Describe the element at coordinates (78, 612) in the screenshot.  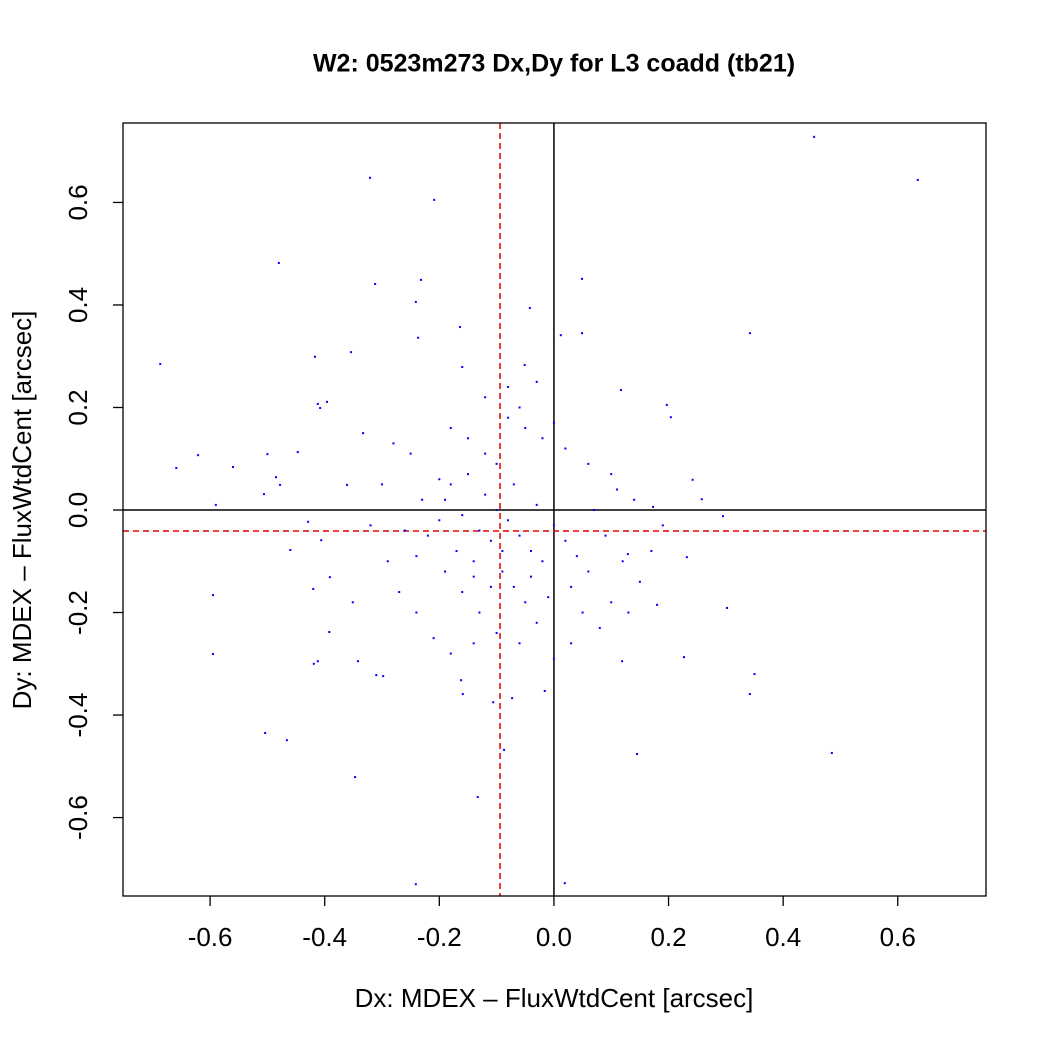
I see `y-tick-label: -0.2` at that location.